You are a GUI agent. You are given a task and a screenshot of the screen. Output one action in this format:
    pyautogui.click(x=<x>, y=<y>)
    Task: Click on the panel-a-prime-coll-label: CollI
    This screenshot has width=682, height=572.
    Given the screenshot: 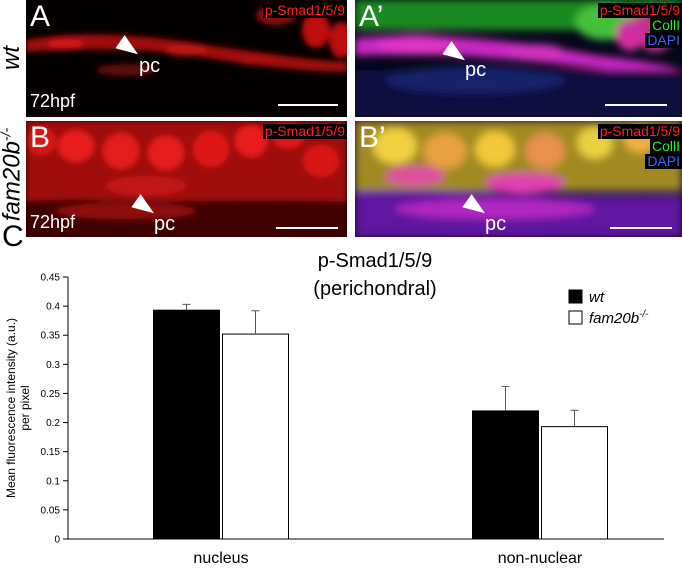 What is the action you would take?
    pyautogui.click(x=665, y=25)
    